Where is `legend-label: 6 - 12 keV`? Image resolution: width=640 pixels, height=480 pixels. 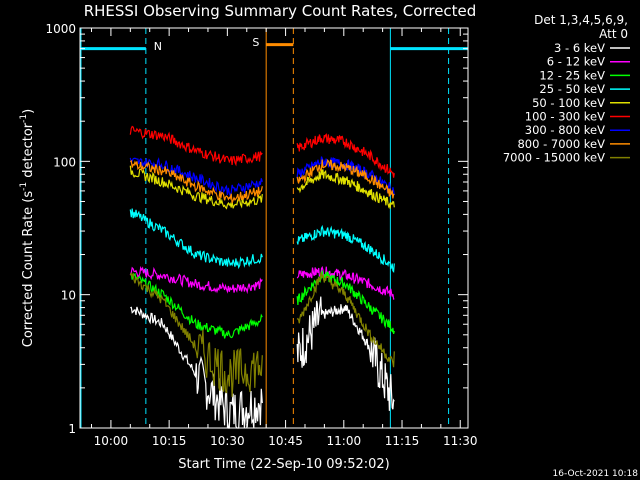 legend-label: 6 - 12 keV is located at coordinates (576, 62).